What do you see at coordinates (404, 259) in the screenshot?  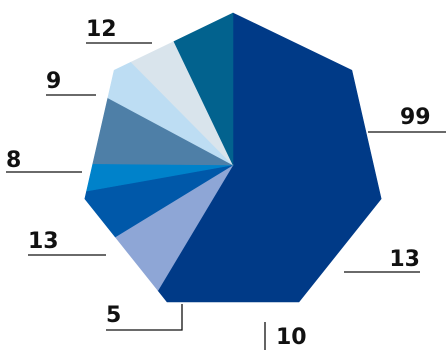 I see `slice-label-2: 13` at bounding box center [404, 259].